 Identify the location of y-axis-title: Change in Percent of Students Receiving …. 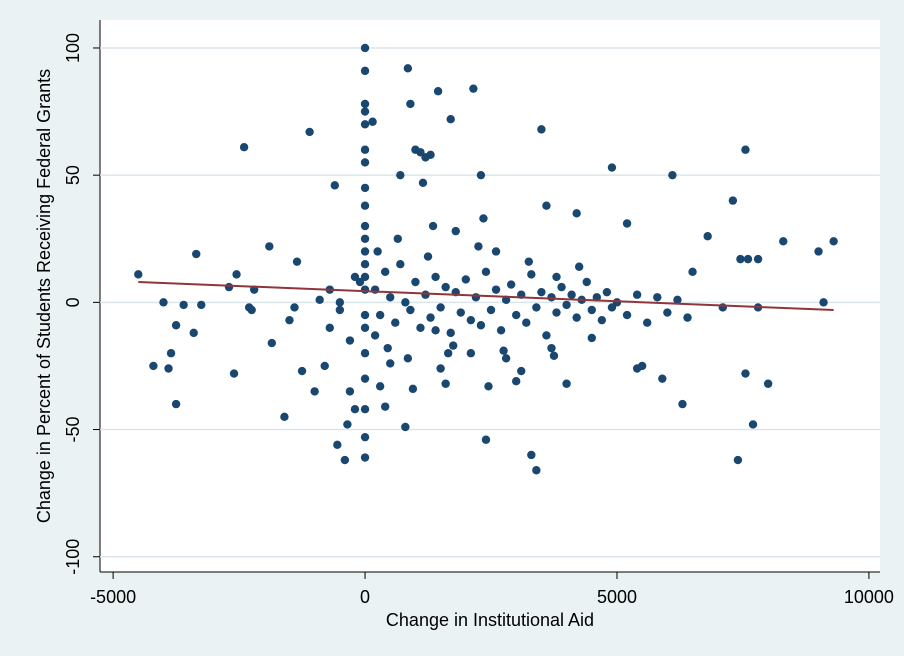
(44, 296).